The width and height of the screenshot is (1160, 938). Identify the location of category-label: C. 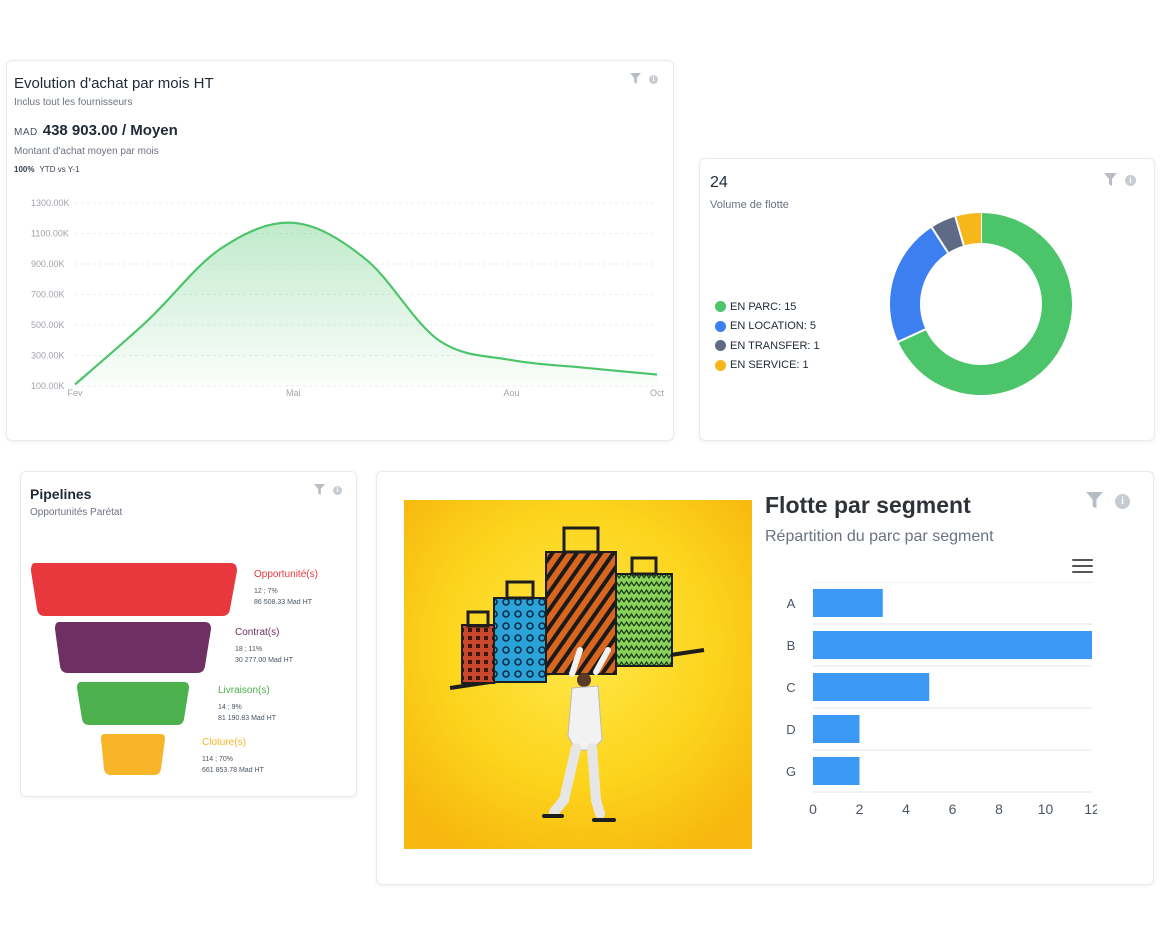
(790, 687).